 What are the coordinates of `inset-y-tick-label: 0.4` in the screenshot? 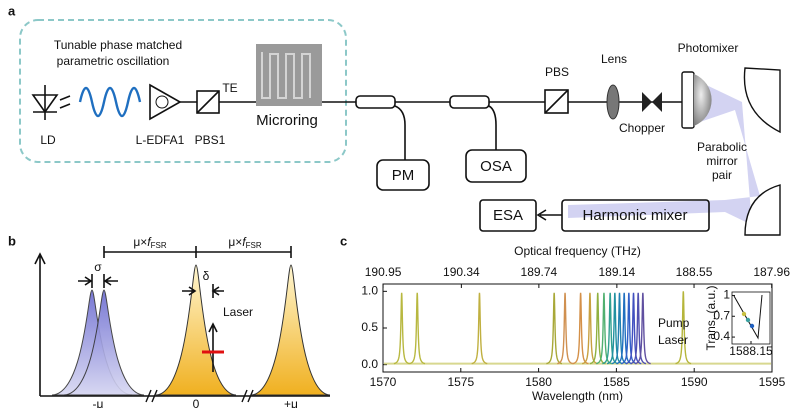 It's located at (721, 336).